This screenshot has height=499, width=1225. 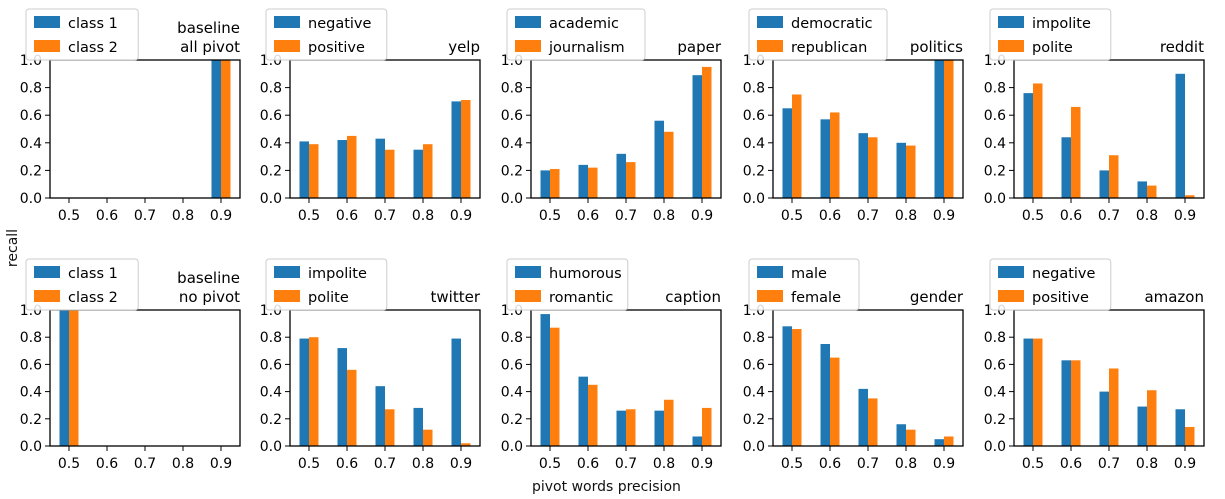 I want to click on legend-label: negative, so click(x=1063, y=274).